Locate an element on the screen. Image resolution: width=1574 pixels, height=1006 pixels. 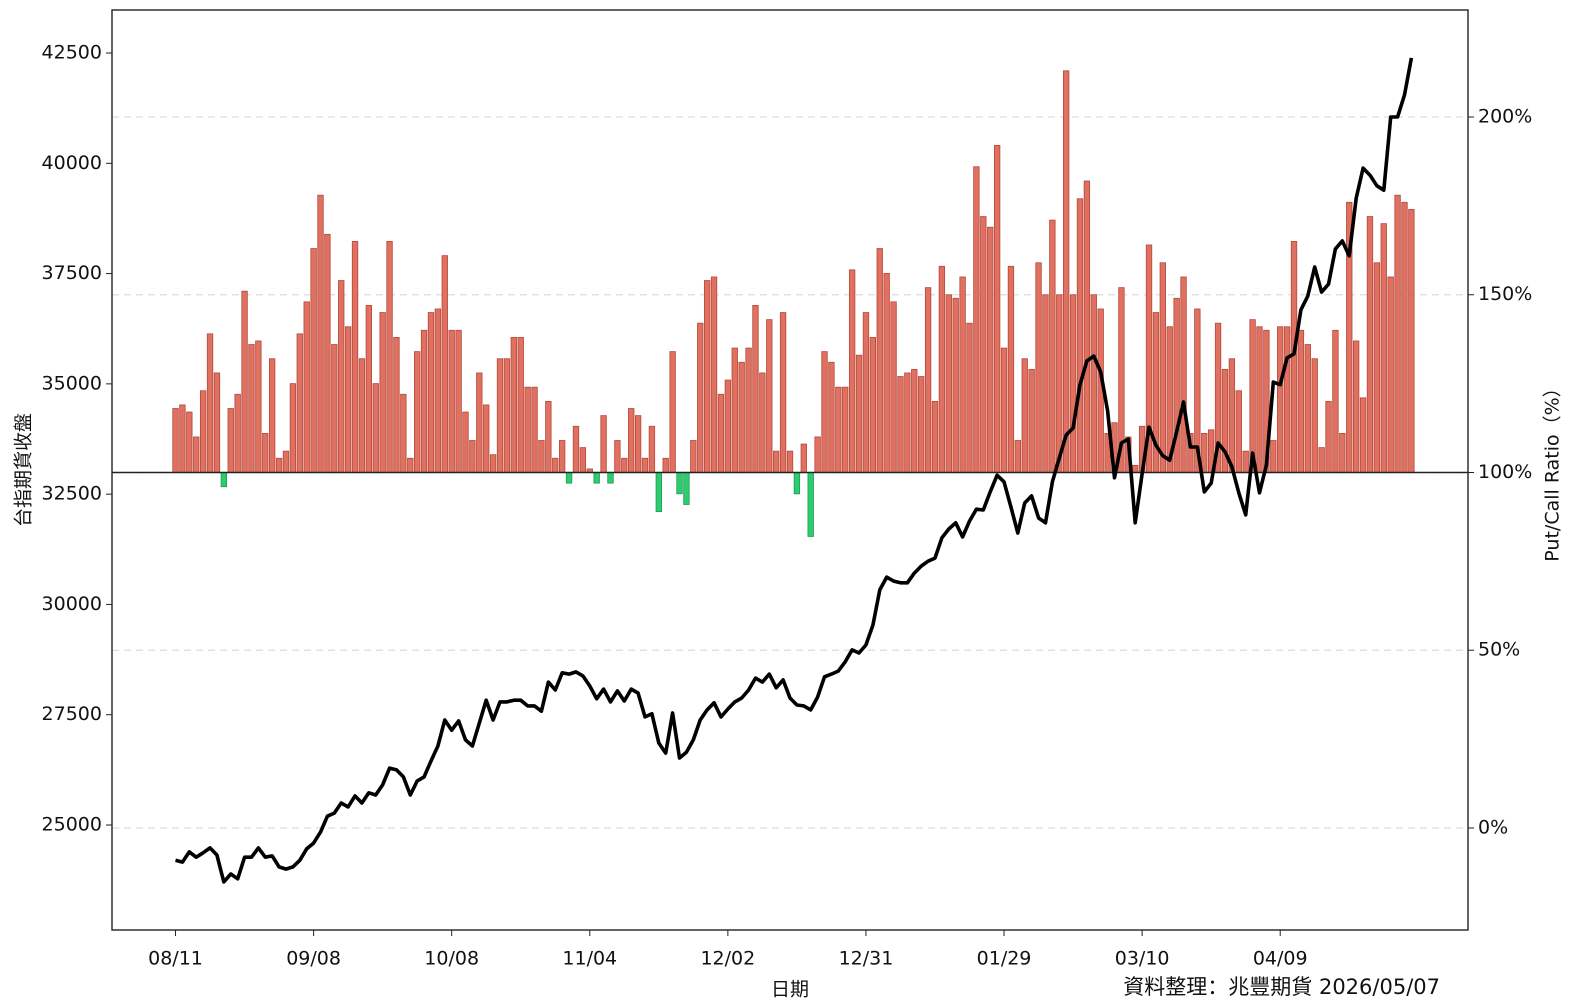
x-tick-label: 01/29 is located at coordinates (1004, 959).